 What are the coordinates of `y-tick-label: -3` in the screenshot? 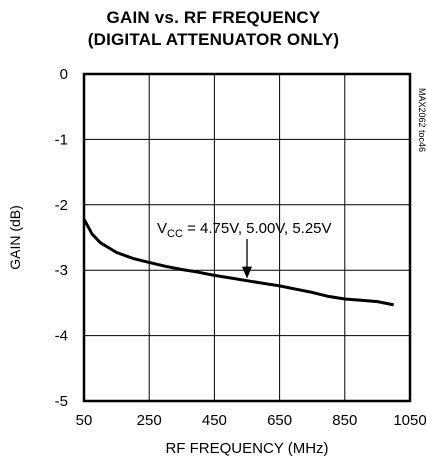 It's located at (61, 270).